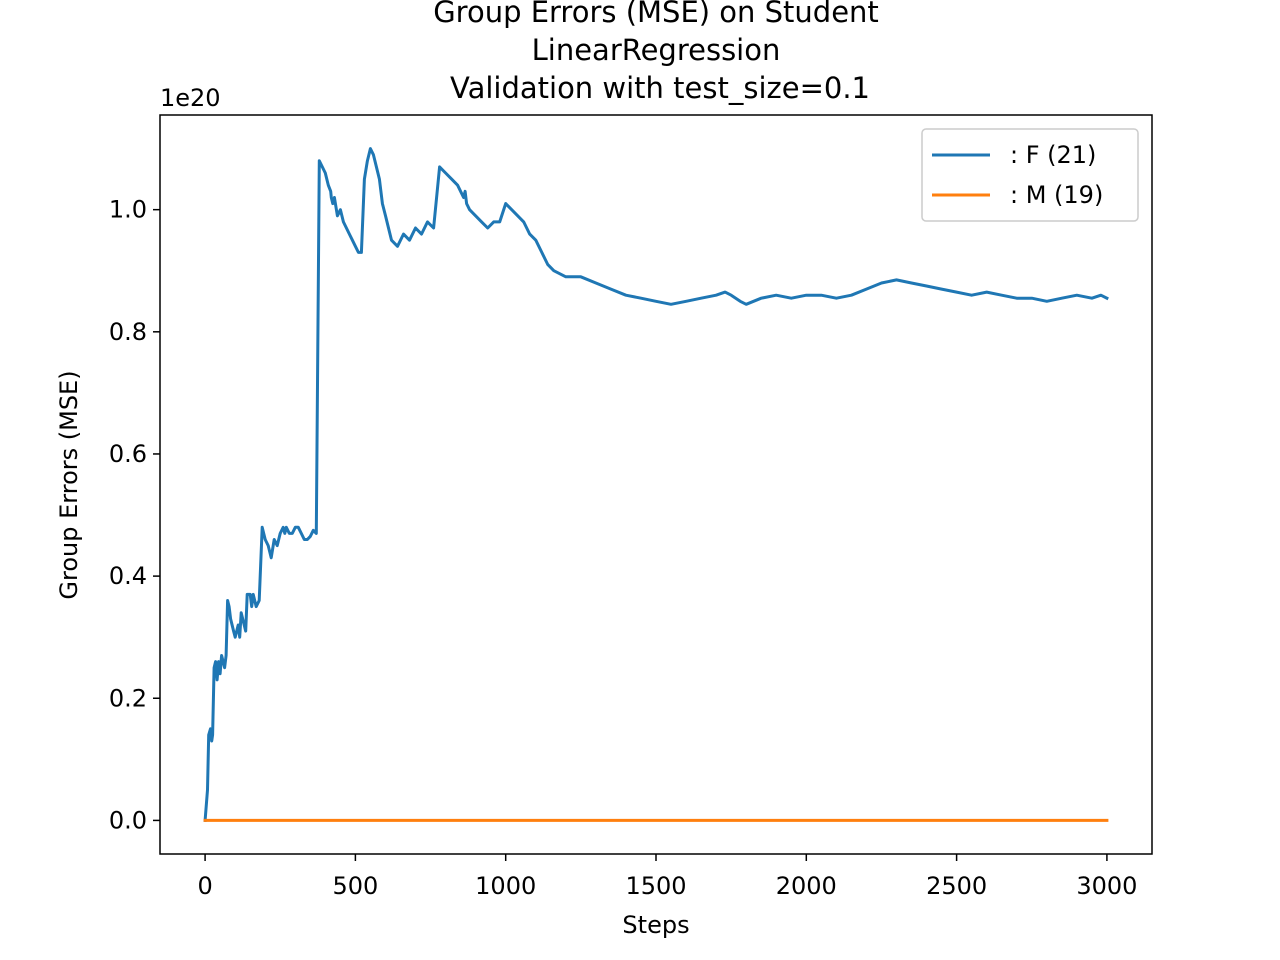 The image size is (1280, 960). What do you see at coordinates (355, 886) in the screenshot?
I see `x-tick-label: 500` at bounding box center [355, 886].